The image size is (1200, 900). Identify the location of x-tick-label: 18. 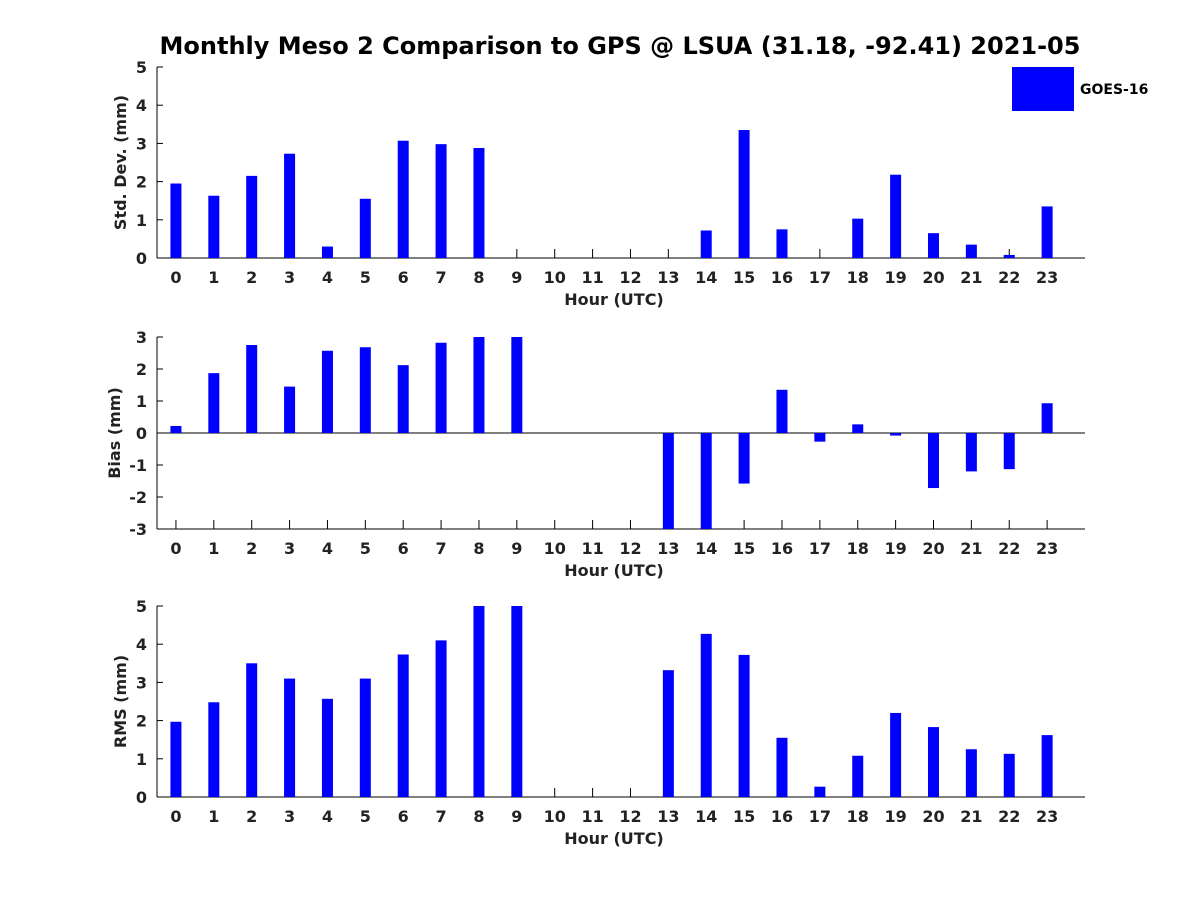
(858, 277).